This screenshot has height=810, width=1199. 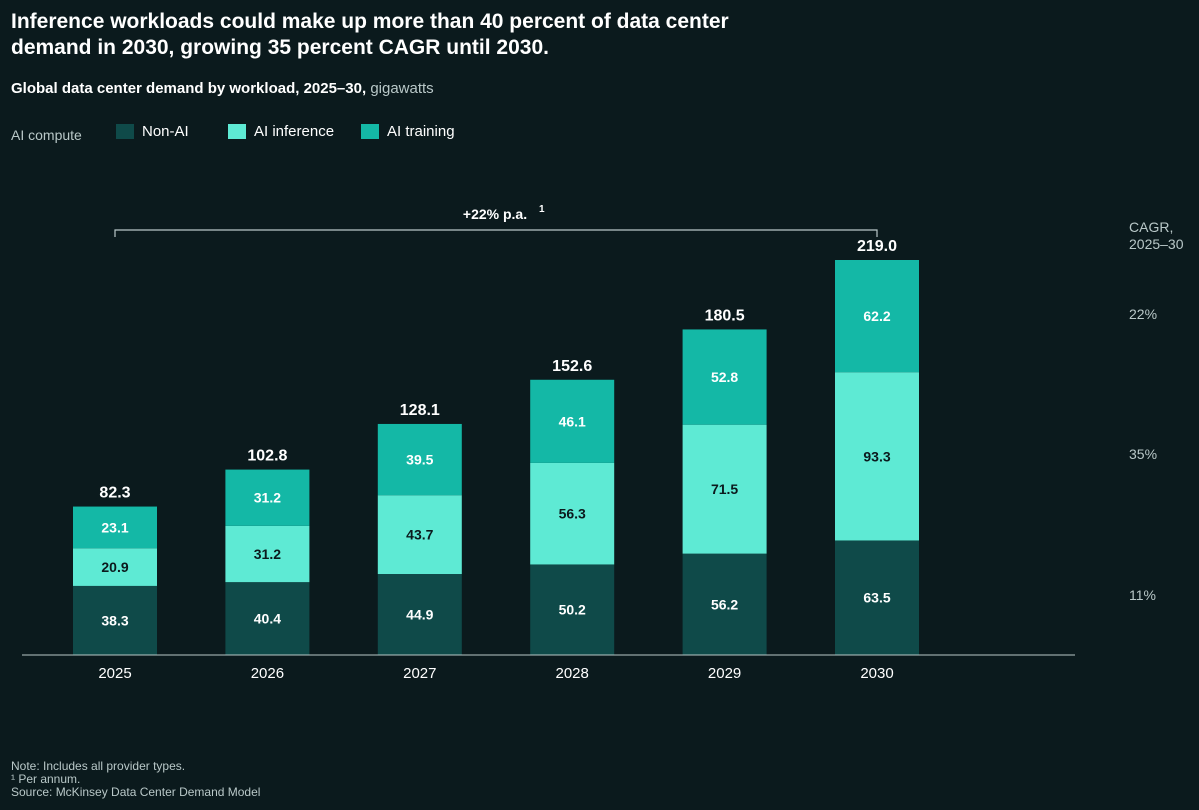 What do you see at coordinates (876, 673) in the screenshot?
I see `x-tick-label-2030: 2030` at bounding box center [876, 673].